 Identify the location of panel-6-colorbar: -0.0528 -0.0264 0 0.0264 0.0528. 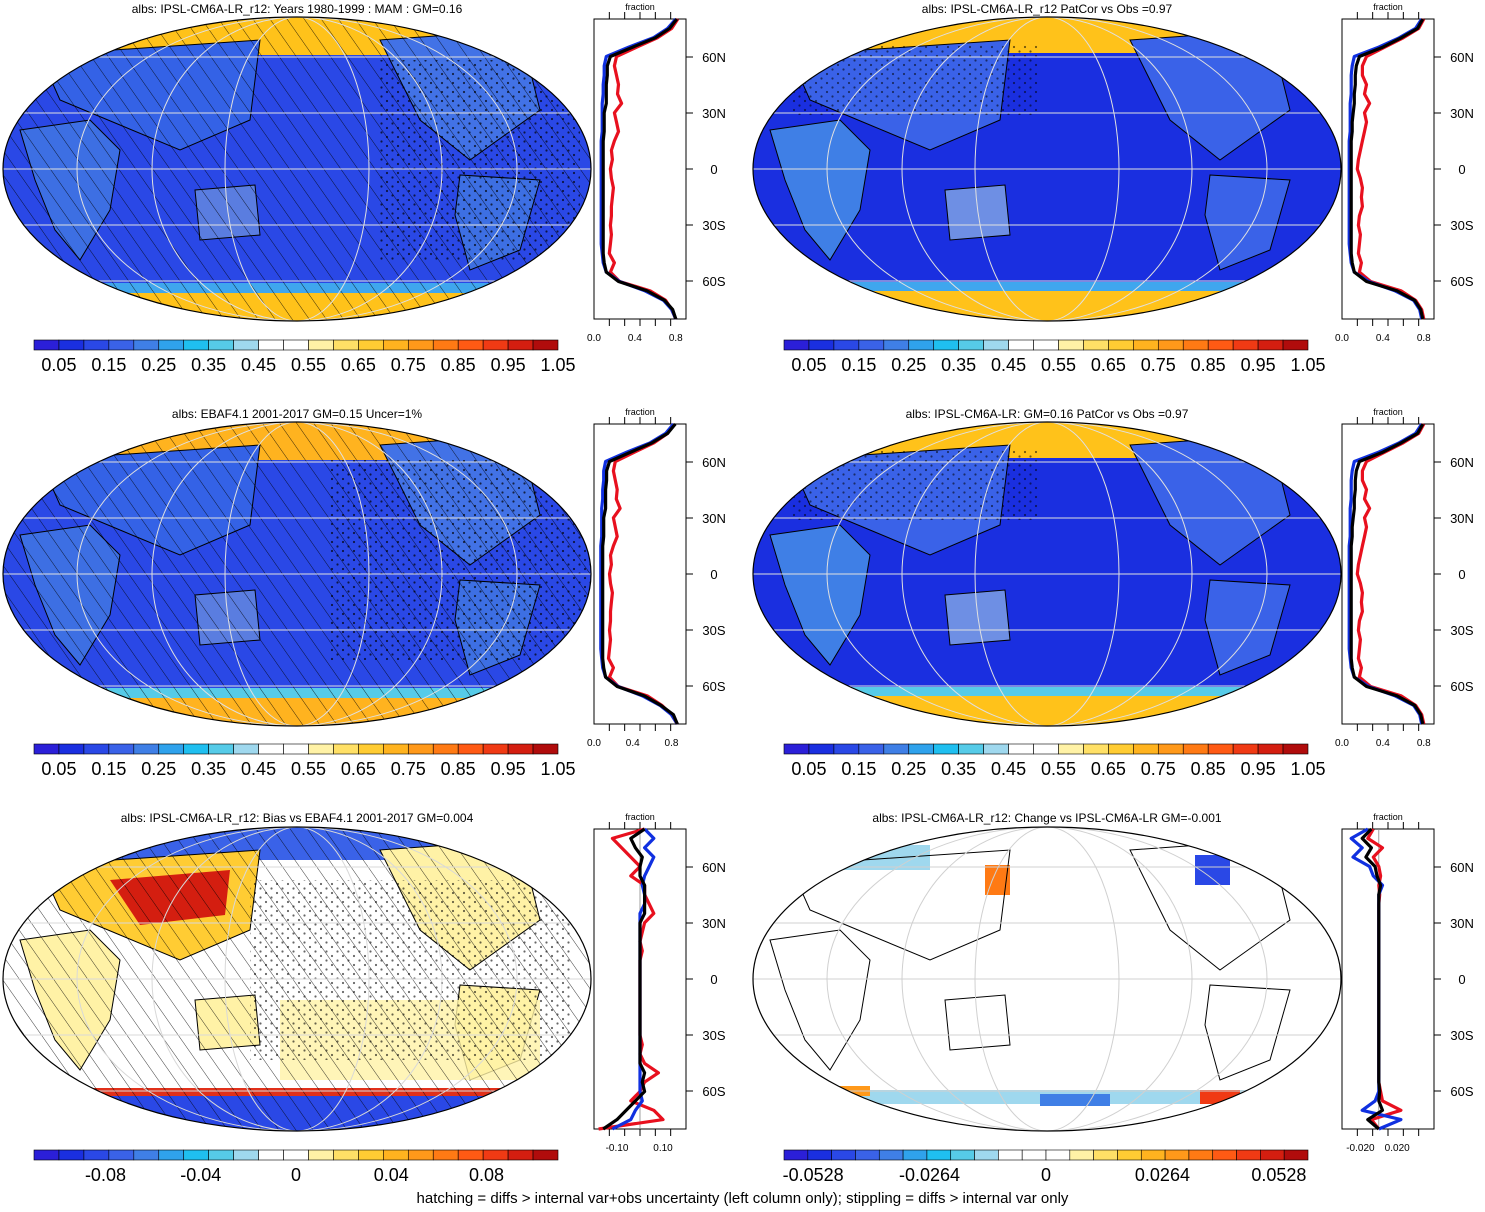
(1046, 1167).